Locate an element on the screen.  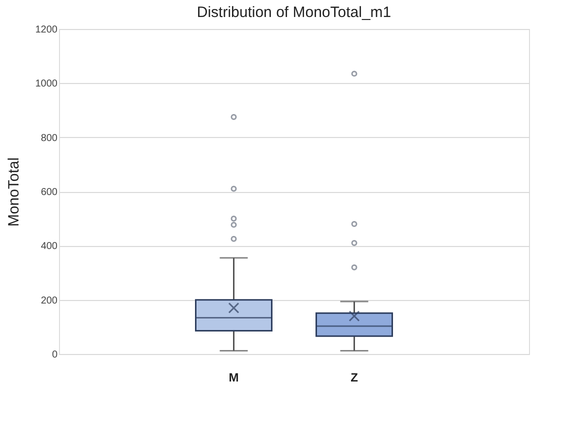
y-tick-label: 200 is located at coordinates (49, 300).